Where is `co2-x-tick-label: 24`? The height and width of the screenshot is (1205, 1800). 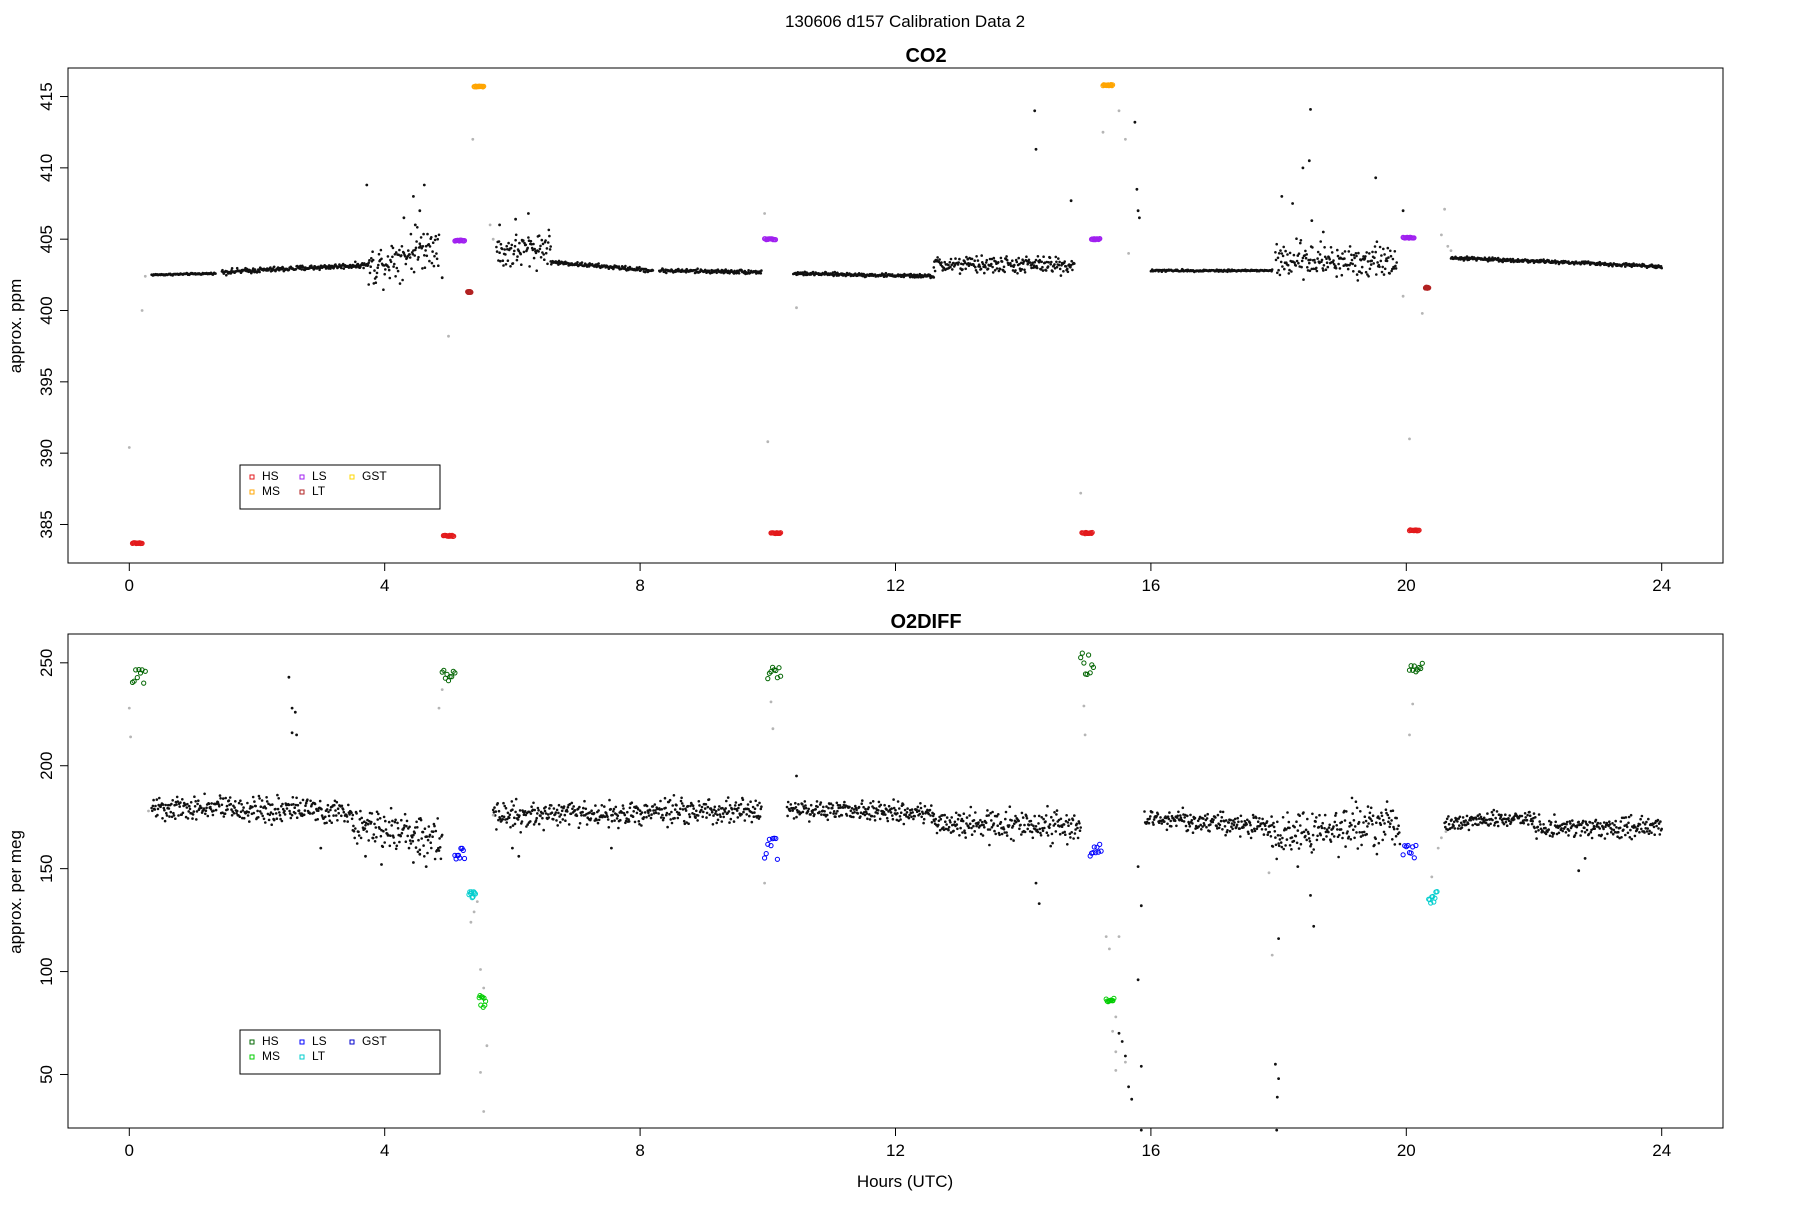
co2-x-tick-label: 24 is located at coordinates (1661, 585).